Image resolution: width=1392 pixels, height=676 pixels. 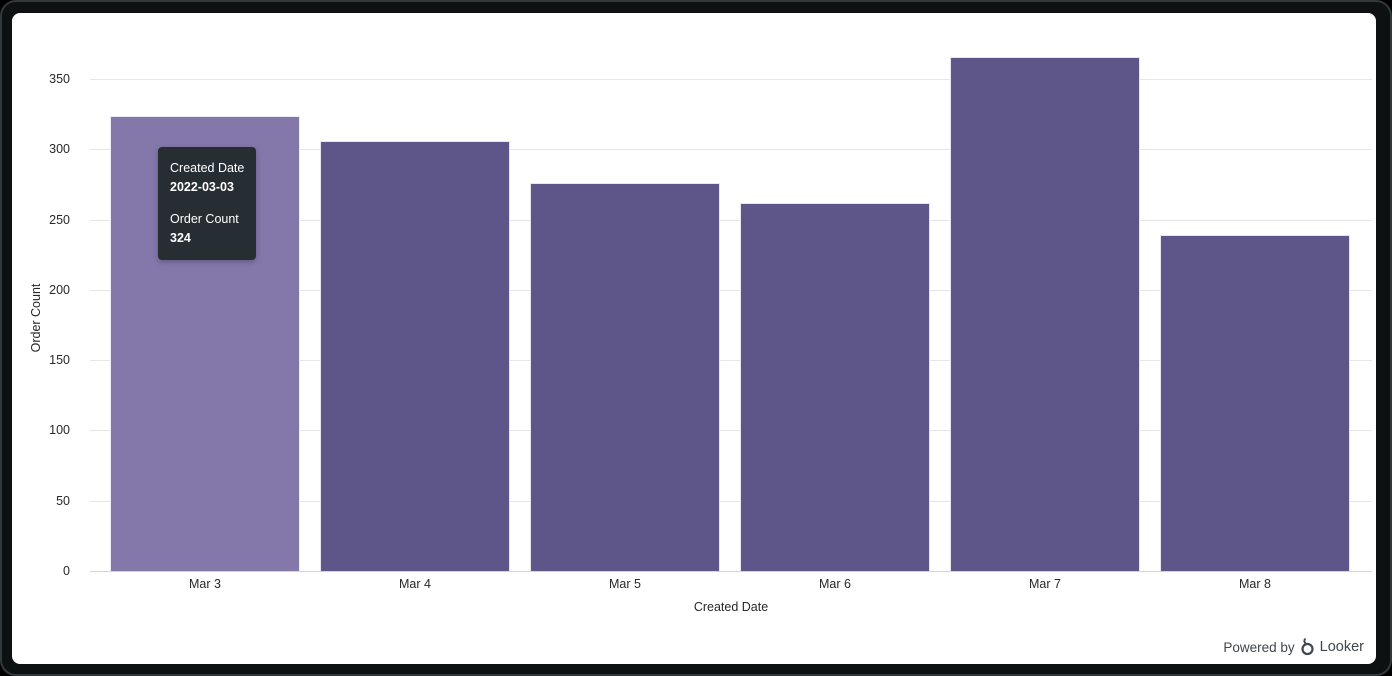 What do you see at coordinates (207, 178) in the screenshot?
I see `tooltip-row: Created Date 2022-03-03` at bounding box center [207, 178].